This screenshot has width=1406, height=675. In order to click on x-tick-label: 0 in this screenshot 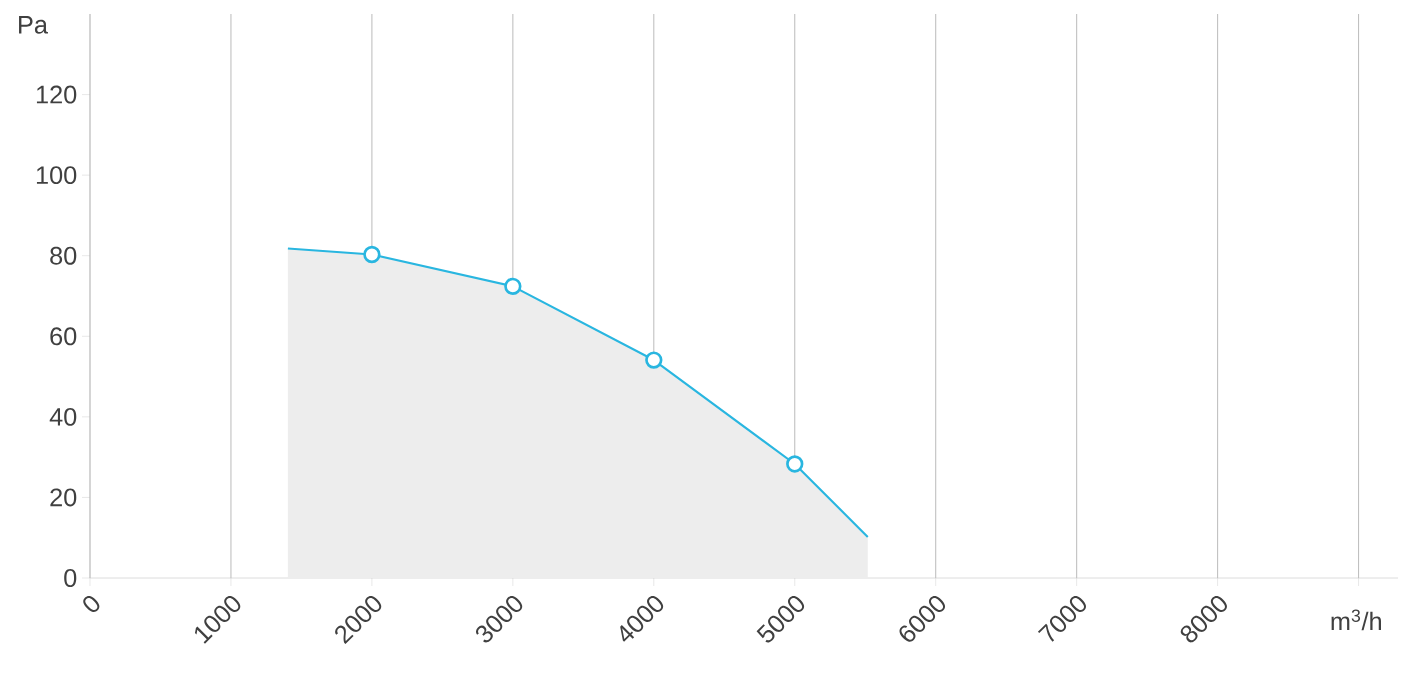, I will do `click(91, 604)`.